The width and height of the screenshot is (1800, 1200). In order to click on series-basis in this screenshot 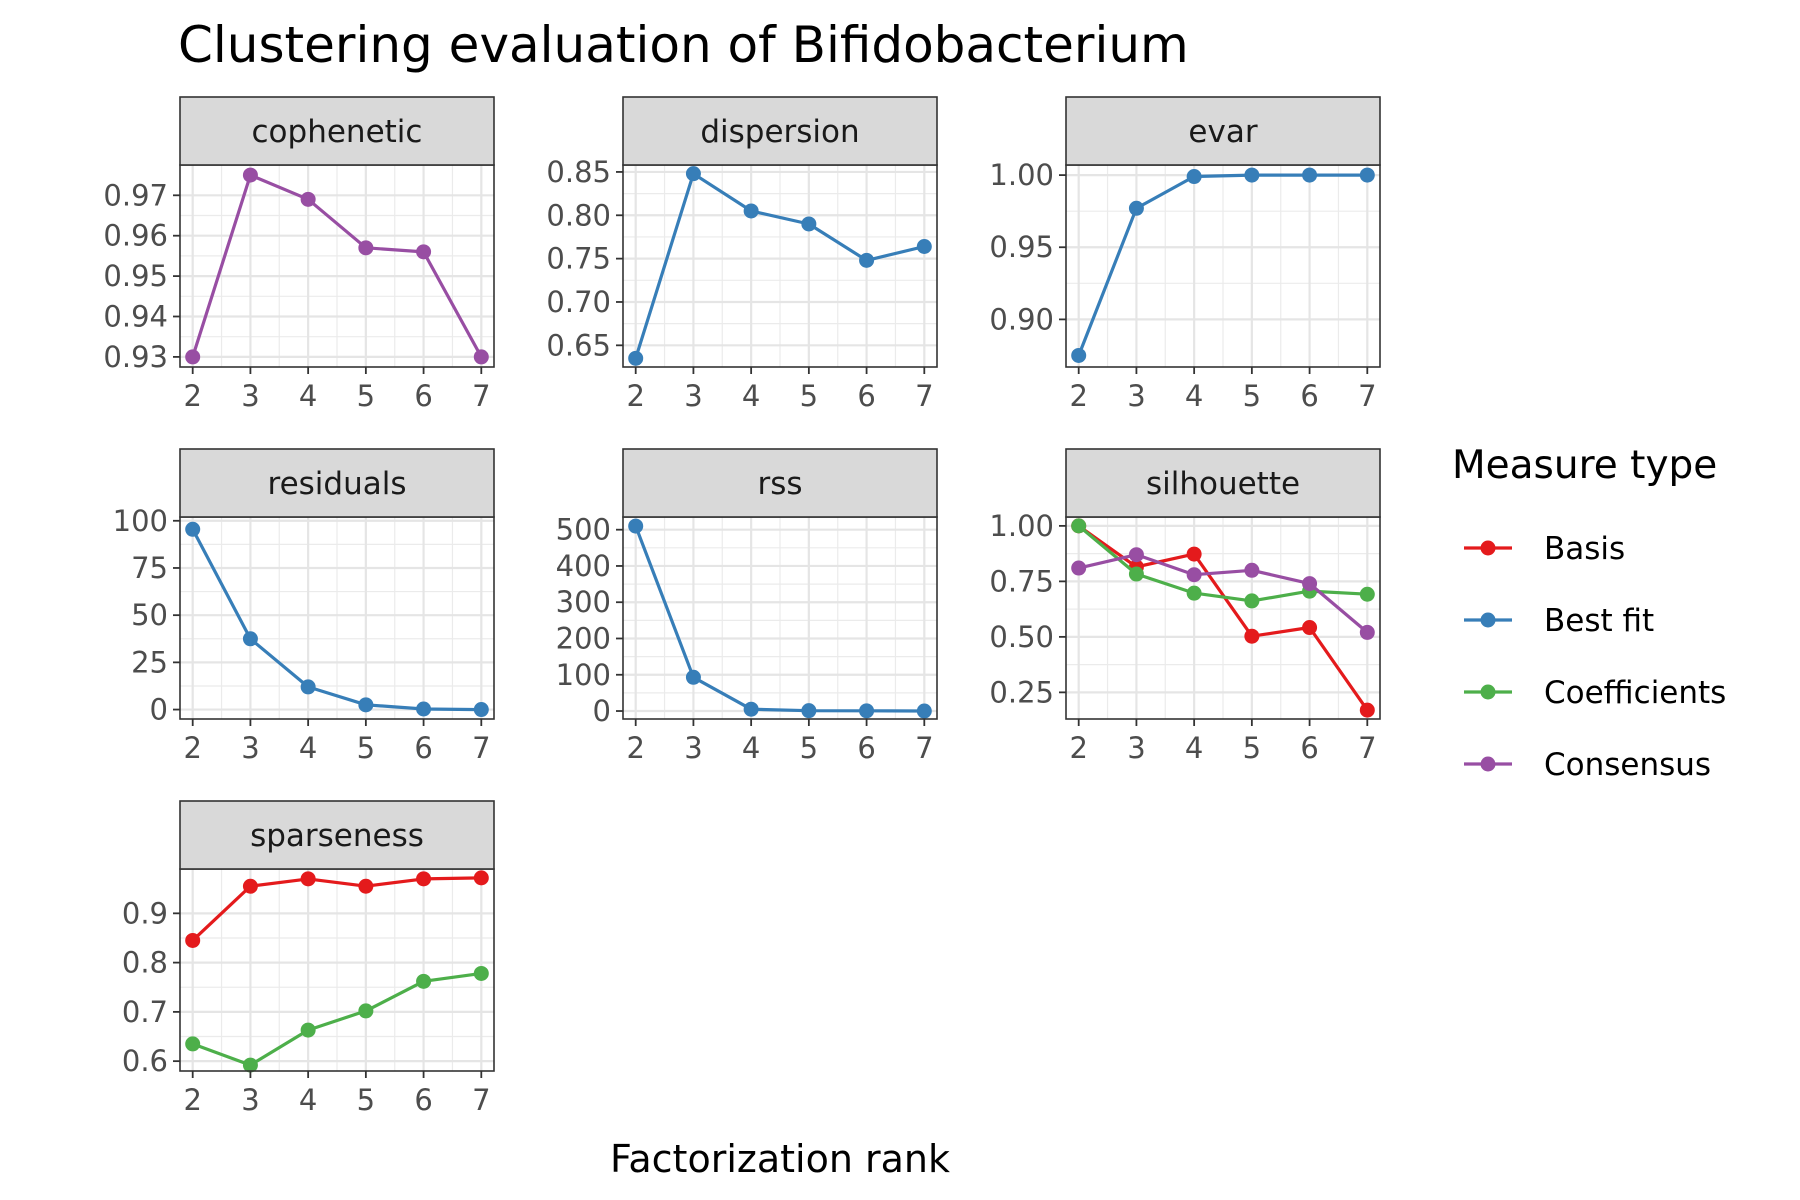, I will do `click(337, 909)`.